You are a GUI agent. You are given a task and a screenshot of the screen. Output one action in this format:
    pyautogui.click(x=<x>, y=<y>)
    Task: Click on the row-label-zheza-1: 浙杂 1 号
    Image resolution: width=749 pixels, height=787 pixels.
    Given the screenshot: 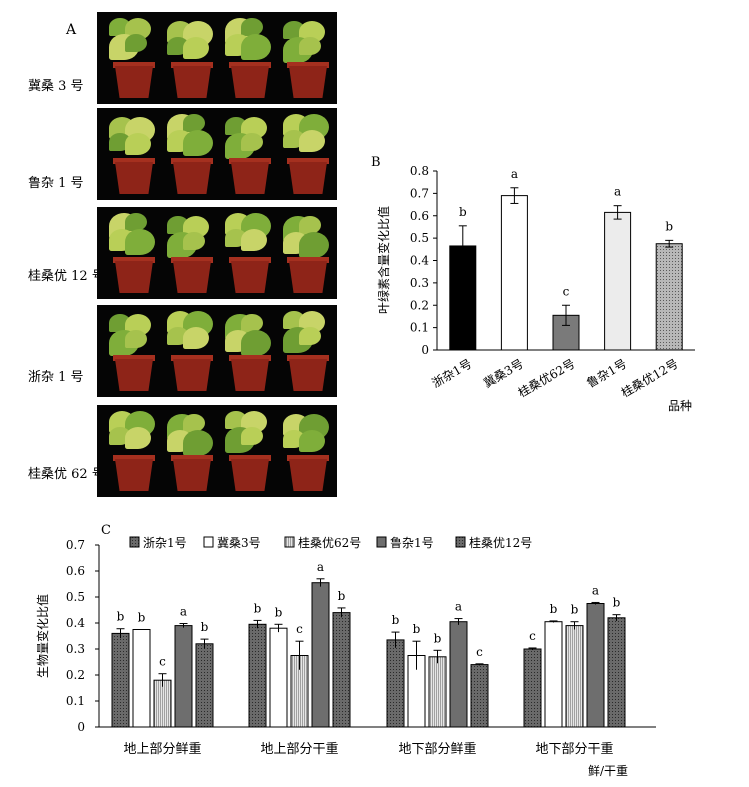 What is the action you would take?
    pyautogui.click(x=56, y=377)
    